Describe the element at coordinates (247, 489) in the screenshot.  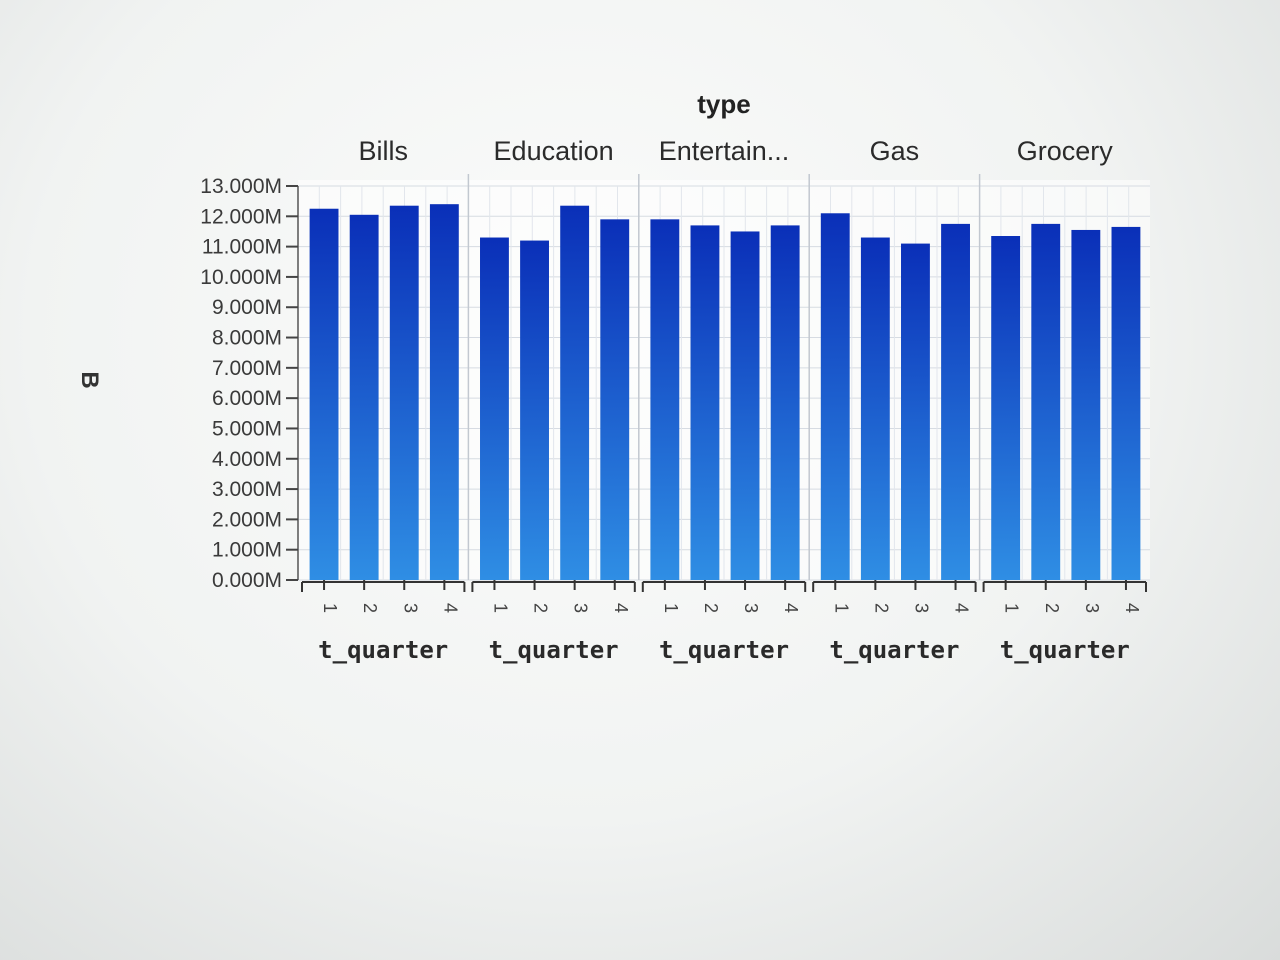
I see `y-tick-label: 3.000M` at that location.